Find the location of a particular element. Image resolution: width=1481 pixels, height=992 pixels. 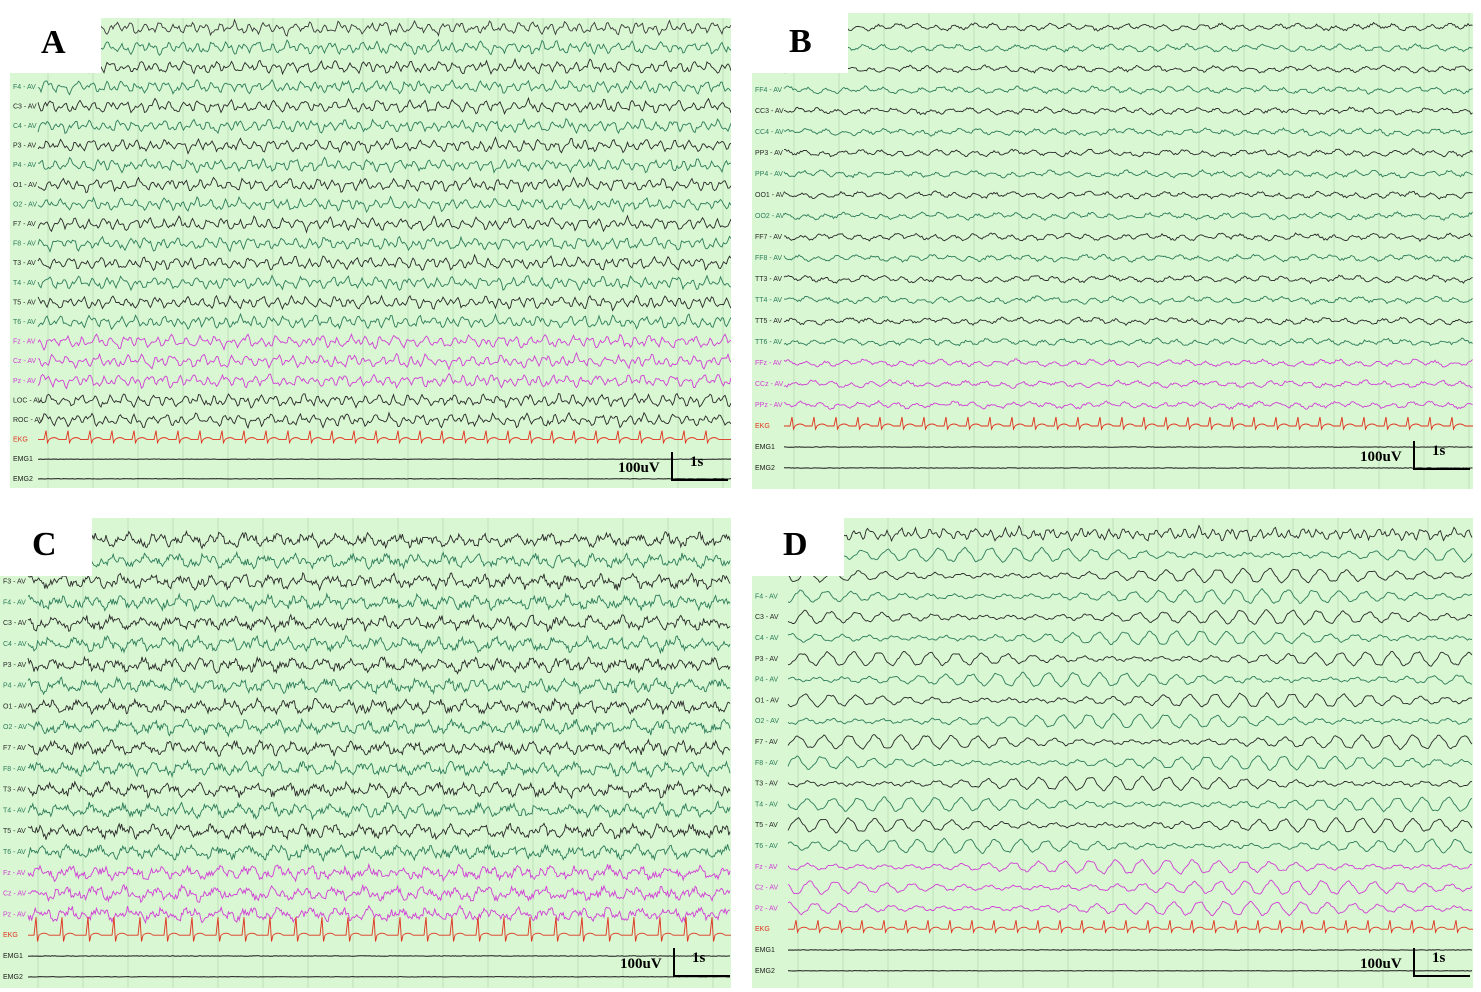

channel-row: P3 - AV is located at coordinates (1114, 658).